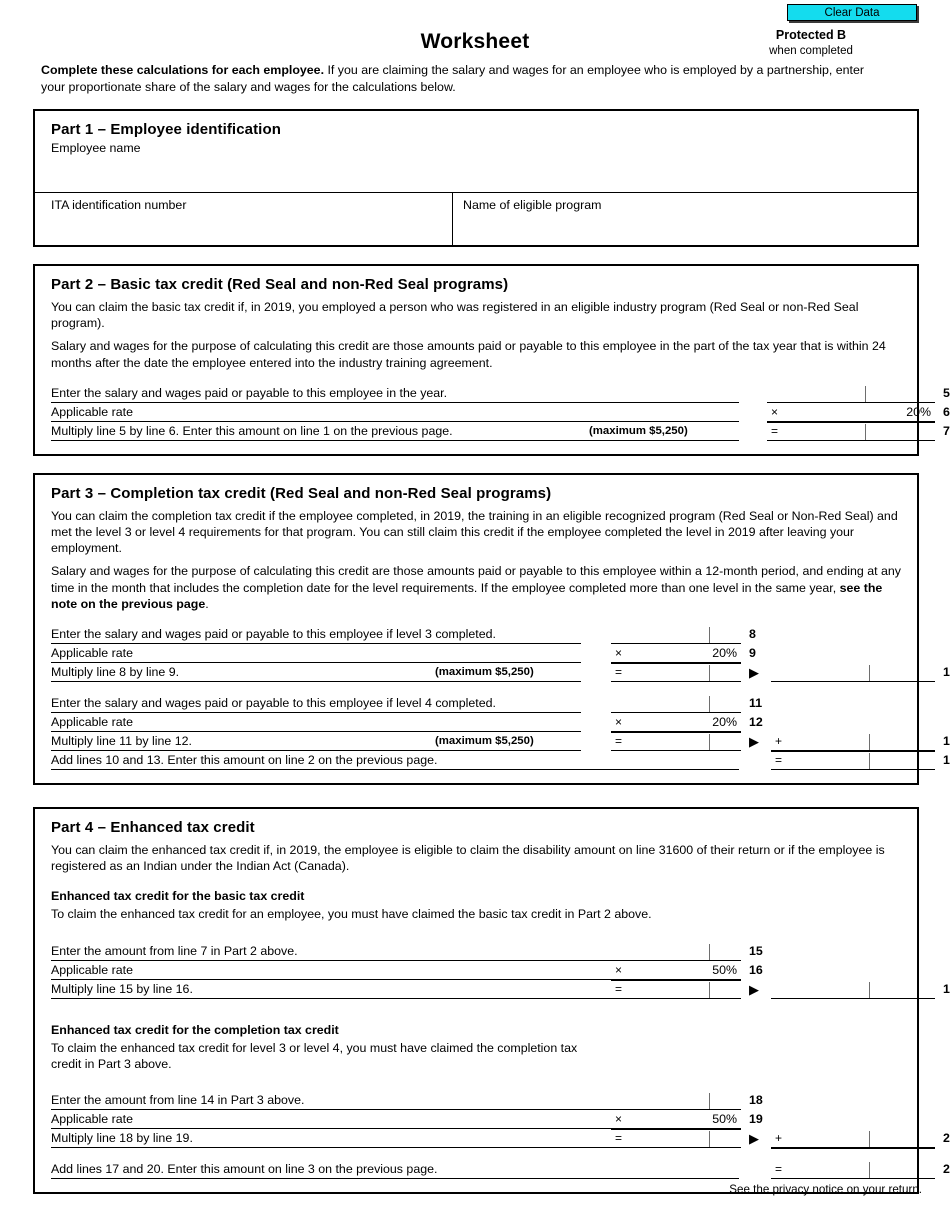 Image resolution: width=950 pixels, height=1230 pixels. Describe the element at coordinates (851, 413) in the screenshot. I see `amount-field-6: × 20%` at that location.